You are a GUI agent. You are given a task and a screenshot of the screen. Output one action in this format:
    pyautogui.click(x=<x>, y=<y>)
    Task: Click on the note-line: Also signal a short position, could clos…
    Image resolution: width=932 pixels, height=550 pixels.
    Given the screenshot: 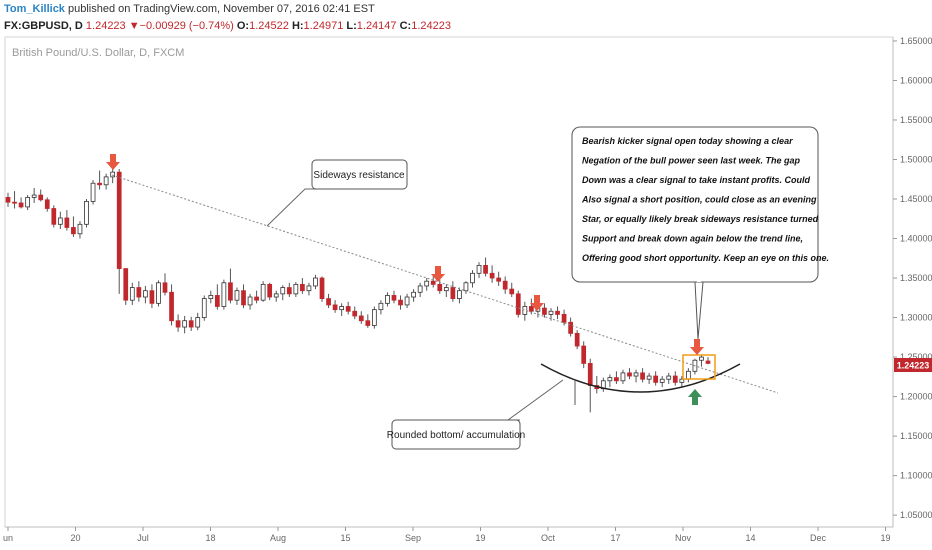 What is the action you would take?
    pyautogui.click(x=699, y=200)
    